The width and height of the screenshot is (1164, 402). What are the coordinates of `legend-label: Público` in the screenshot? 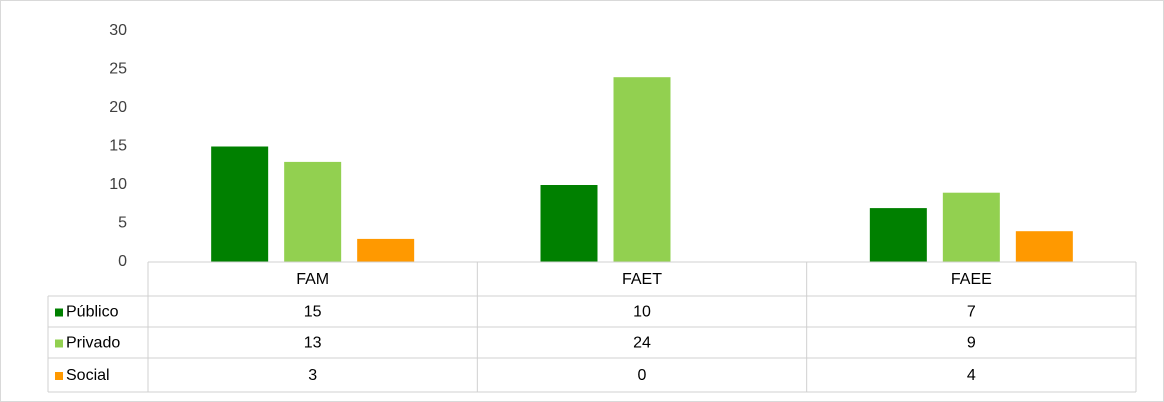 It's located at (92, 312).